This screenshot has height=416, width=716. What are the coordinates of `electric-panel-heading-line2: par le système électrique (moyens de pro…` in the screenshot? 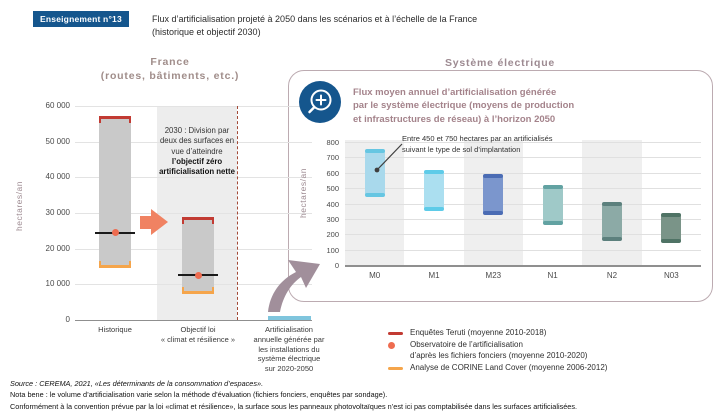 It's located at (464, 106).